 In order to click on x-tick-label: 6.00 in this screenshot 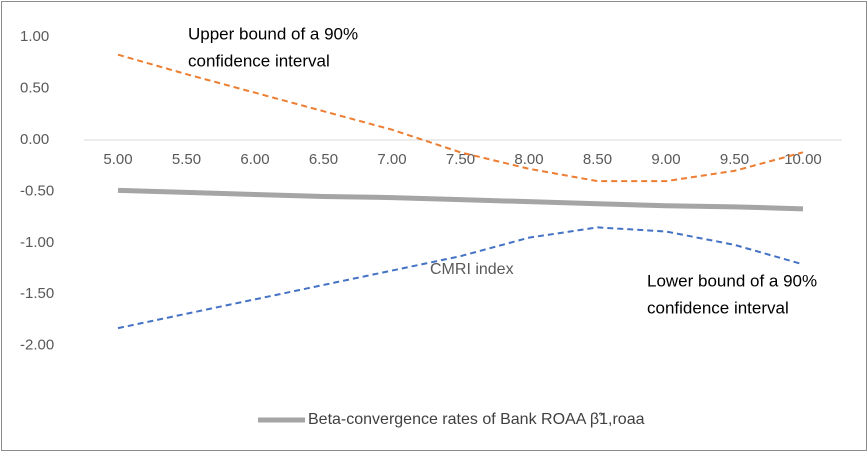, I will do `click(254, 159)`.